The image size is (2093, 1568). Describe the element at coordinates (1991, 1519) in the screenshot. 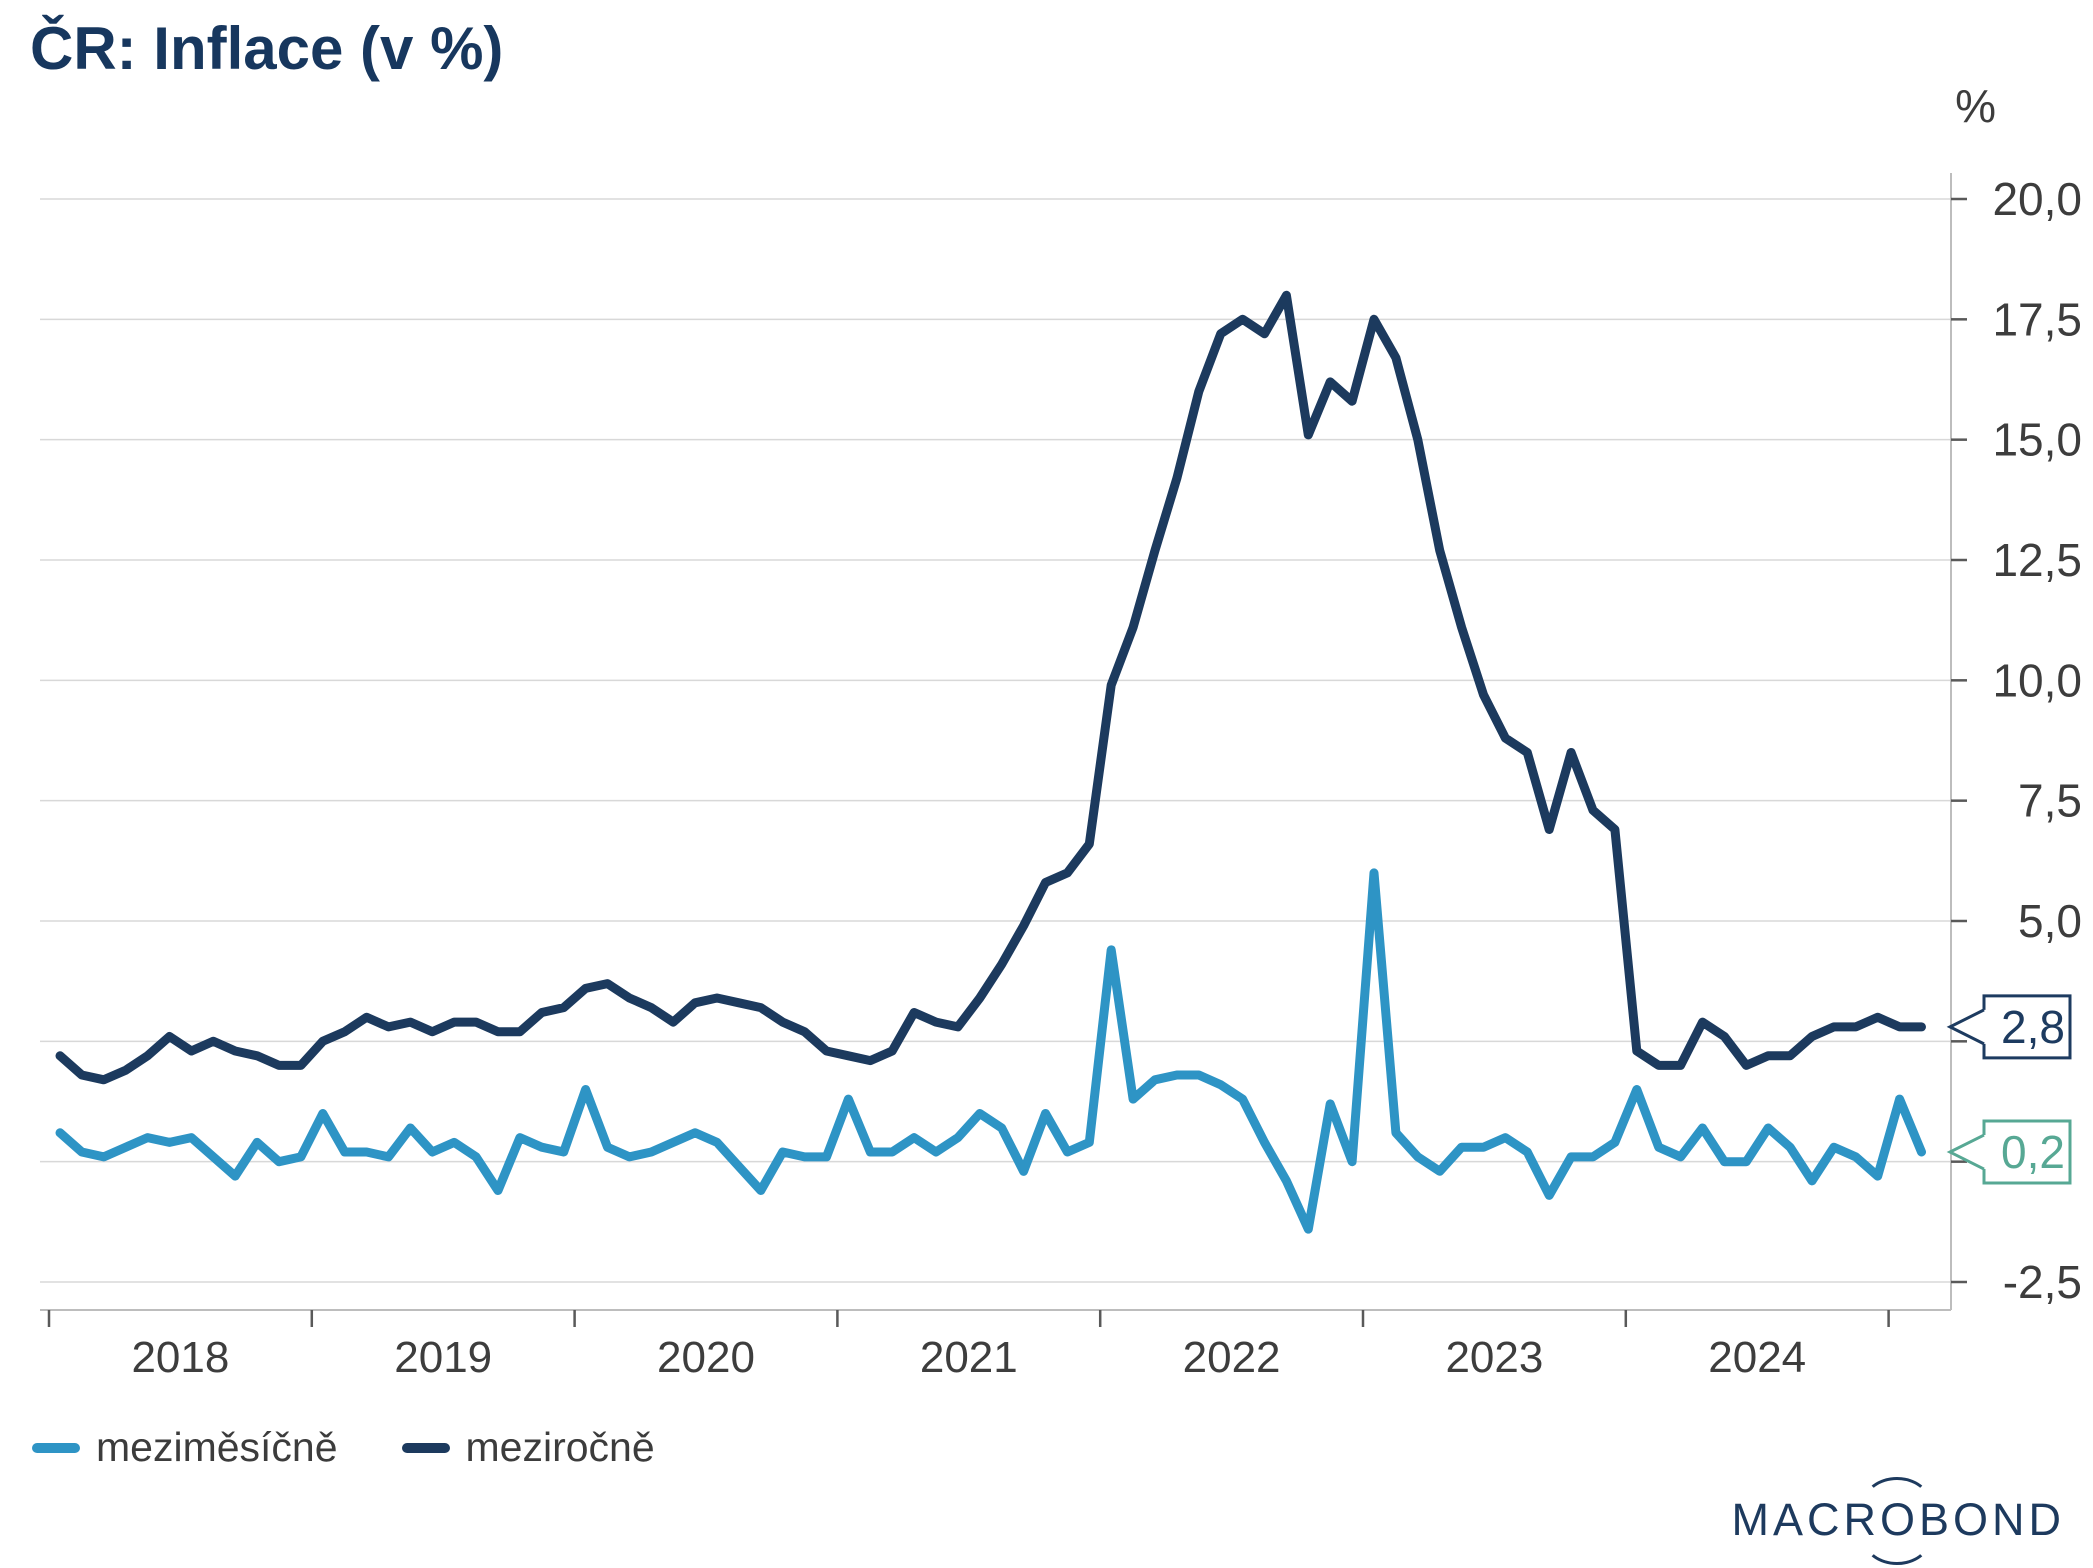

I see `logo-text-post: BOND` at that location.